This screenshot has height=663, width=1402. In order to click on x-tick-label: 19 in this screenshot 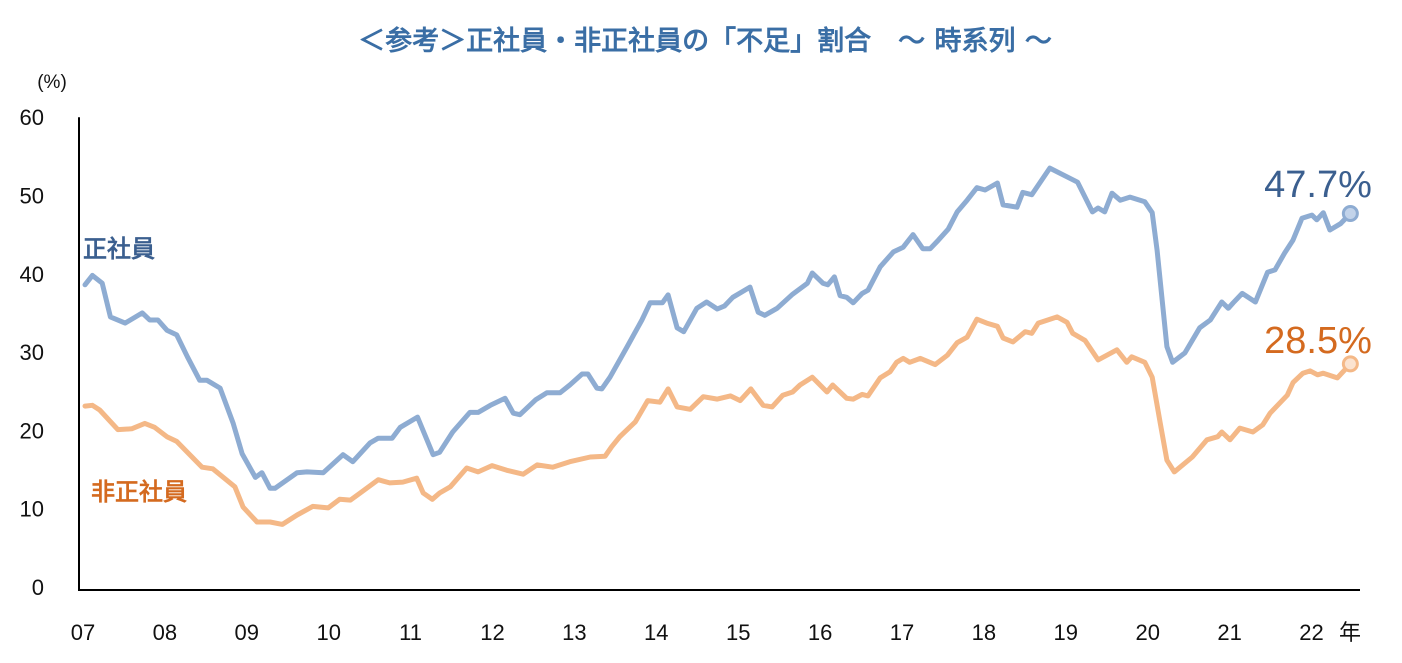, I will do `click(1066, 632)`.